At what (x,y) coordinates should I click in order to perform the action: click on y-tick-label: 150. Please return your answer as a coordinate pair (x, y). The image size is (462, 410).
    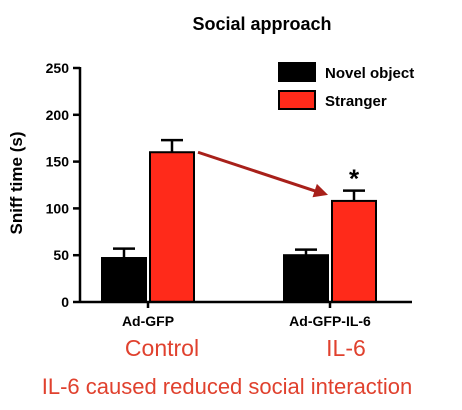
    Looking at the image, I should click on (58, 162).